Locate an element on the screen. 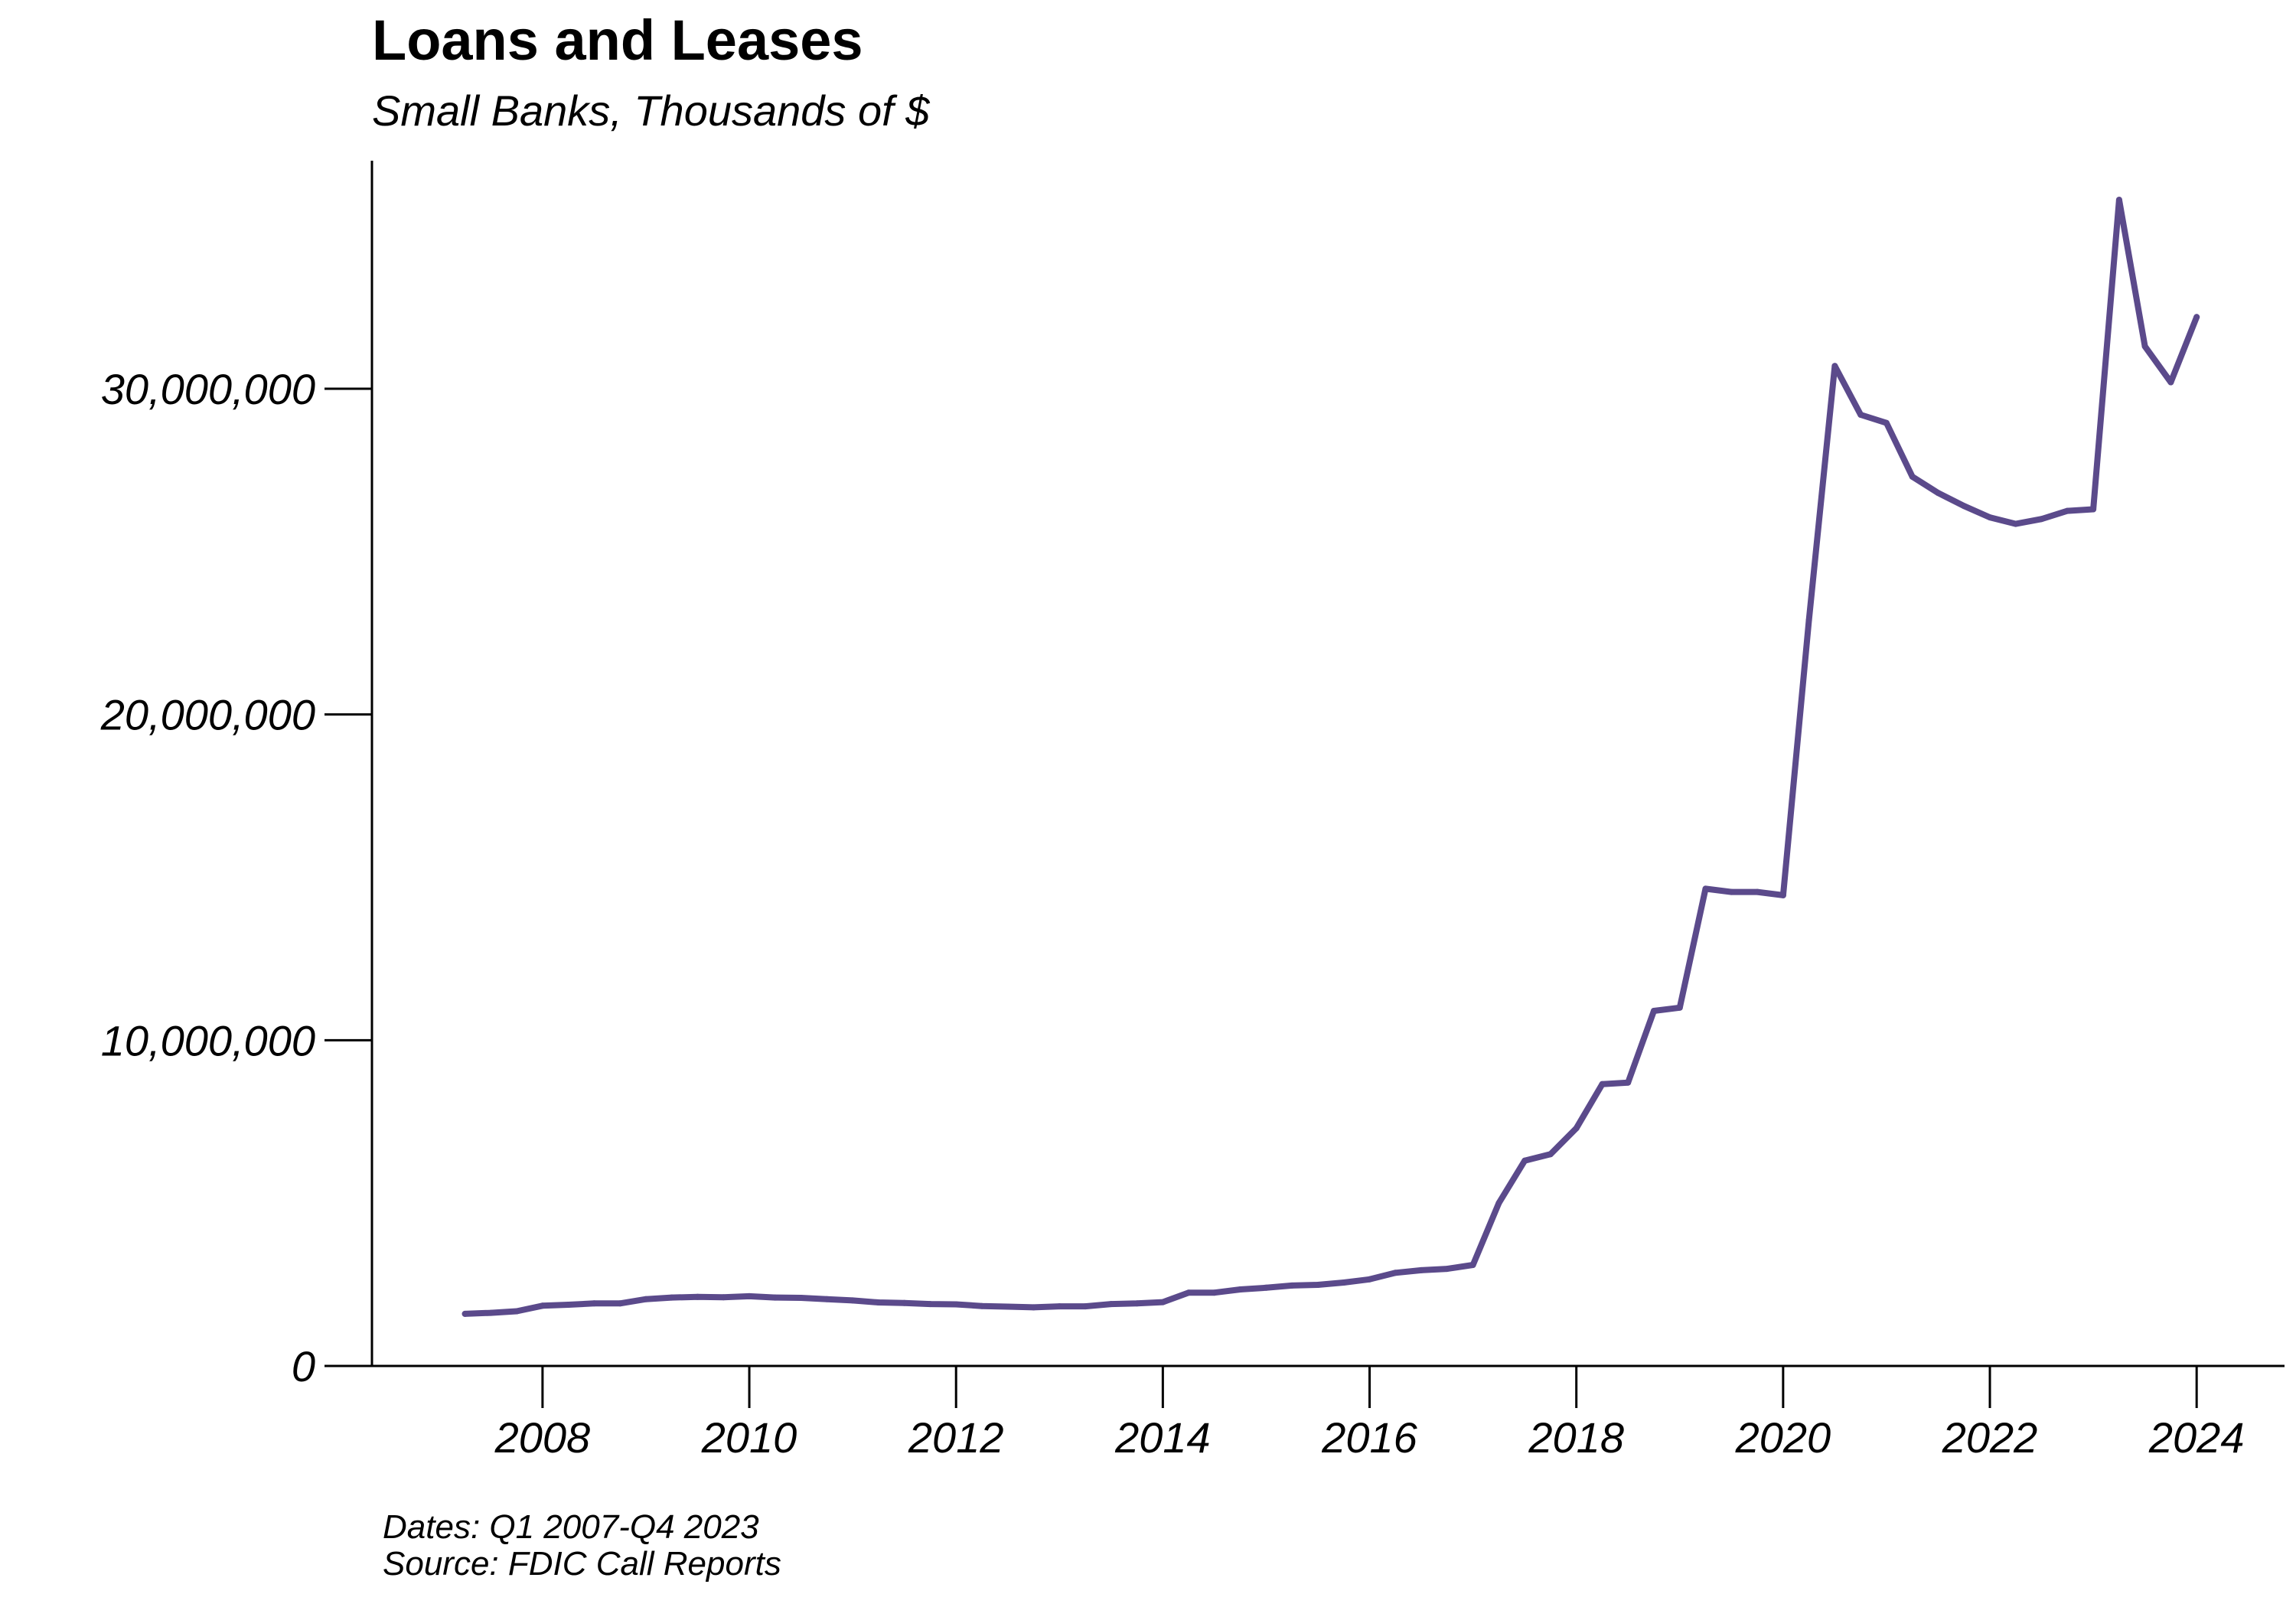 The width and height of the screenshot is (2296, 1607). y-tick-label: 20,000,000 is located at coordinates (207, 715).